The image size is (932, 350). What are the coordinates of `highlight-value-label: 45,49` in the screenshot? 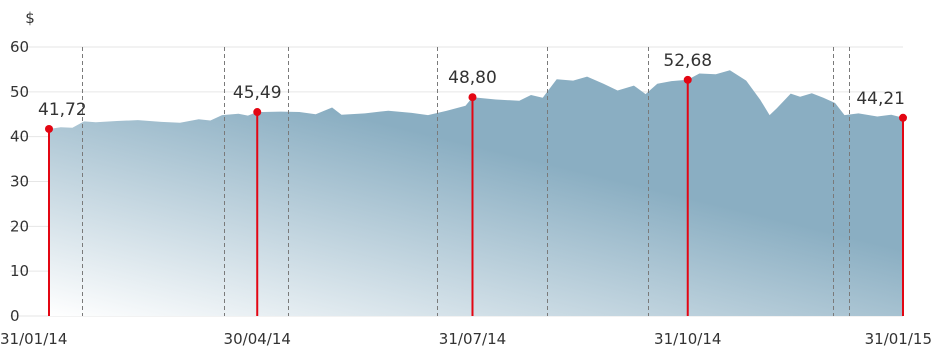 It's located at (257, 93).